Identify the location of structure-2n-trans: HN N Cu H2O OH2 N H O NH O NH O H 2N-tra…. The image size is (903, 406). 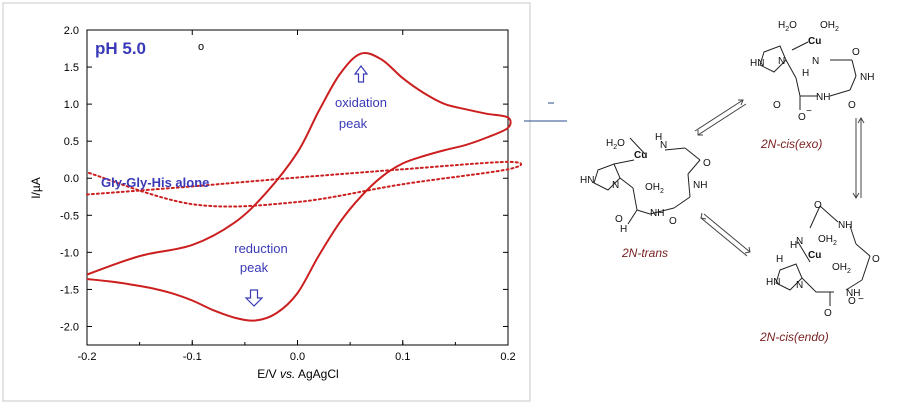
(645, 196).